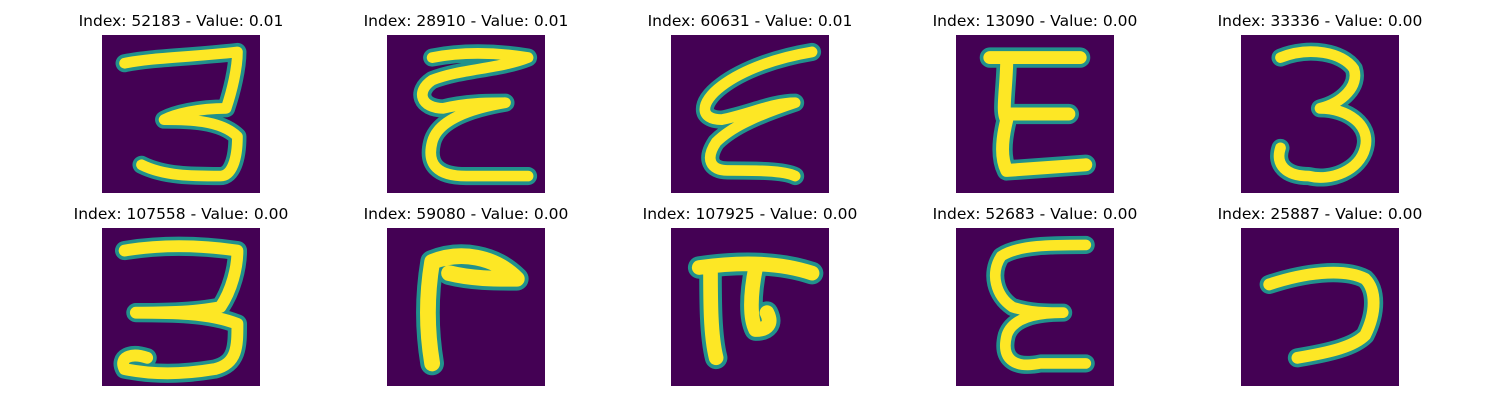  What do you see at coordinates (1320, 214) in the screenshot?
I see `panel-title: Index: 25887 - Value: 0.00` at bounding box center [1320, 214].